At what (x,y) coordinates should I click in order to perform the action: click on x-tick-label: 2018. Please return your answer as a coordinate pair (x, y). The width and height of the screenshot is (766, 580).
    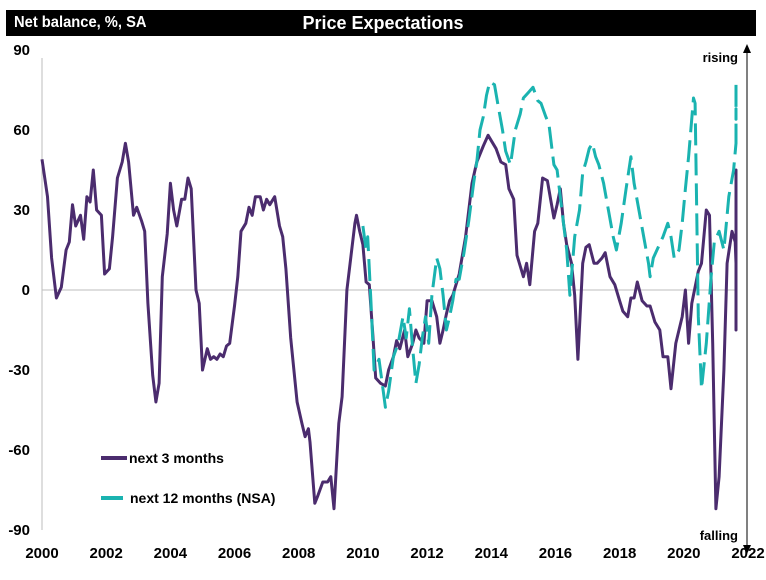
    Looking at the image, I should click on (619, 553).